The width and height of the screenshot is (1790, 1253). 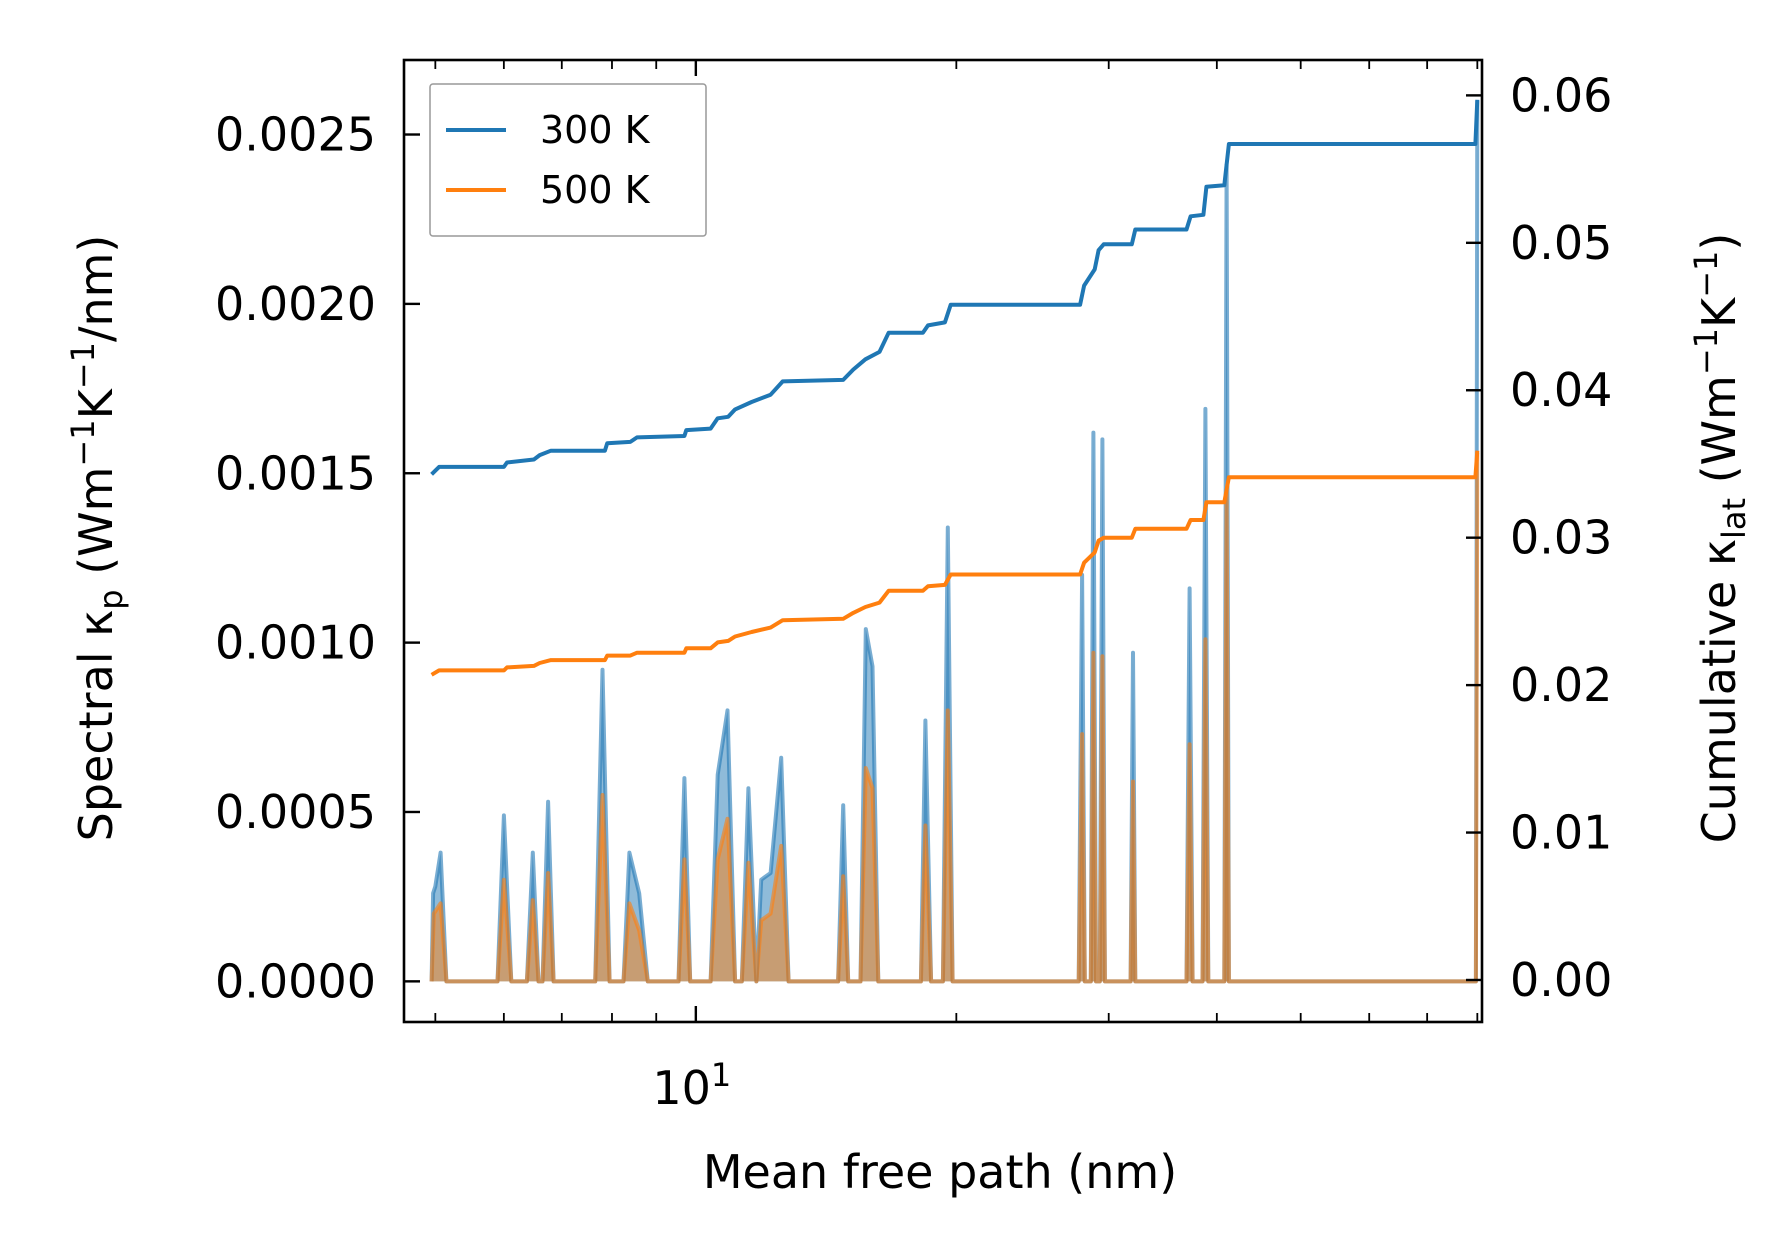 What do you see at coordinates (691, 1085) in the screenshot?
I see `x-tick-label-0: 101` at bounding box center [691, 1085].